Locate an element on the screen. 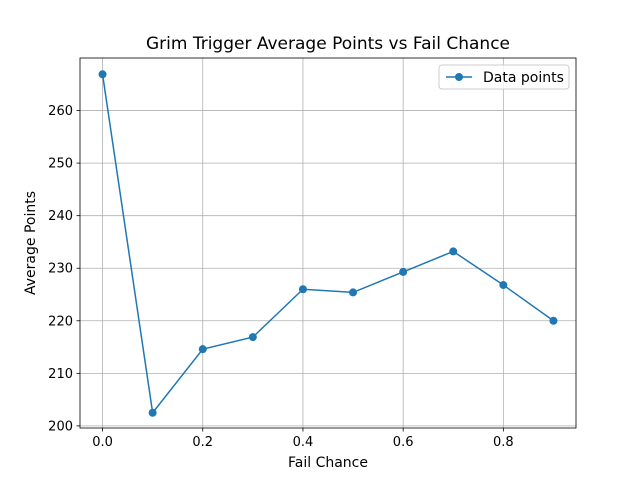 The image size is (640, 485). x-tick-label: 0.4 is located at coordinates (303, 442).